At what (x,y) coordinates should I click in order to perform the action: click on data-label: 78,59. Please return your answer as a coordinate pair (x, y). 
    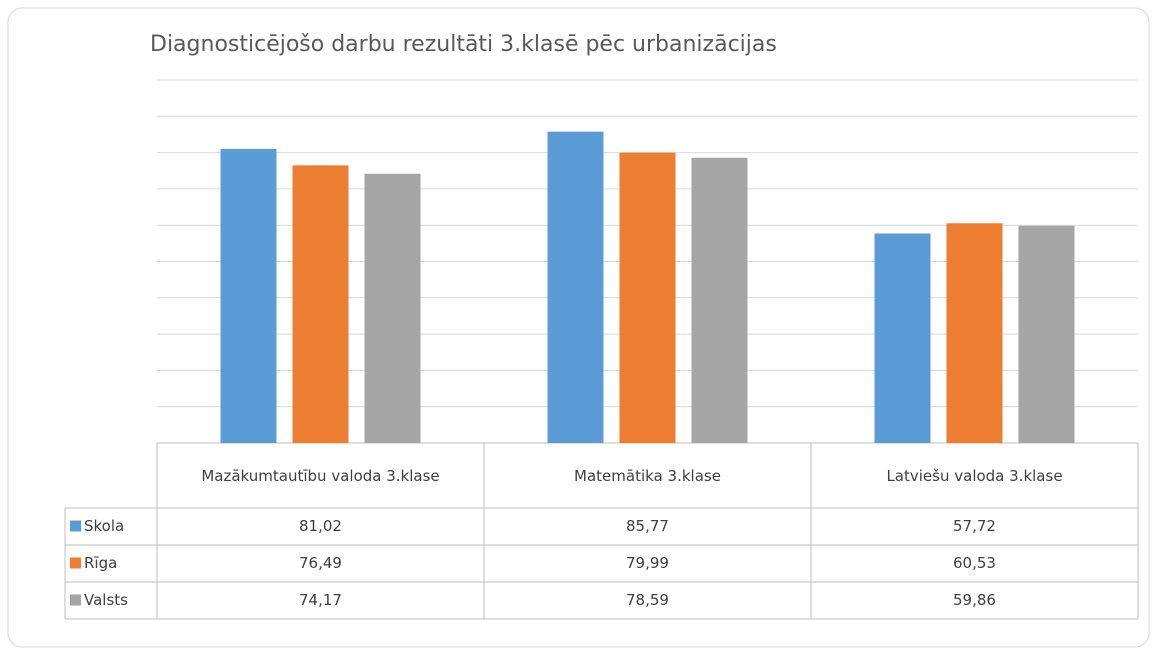
    Looking at the image, I should click on (647, 600).